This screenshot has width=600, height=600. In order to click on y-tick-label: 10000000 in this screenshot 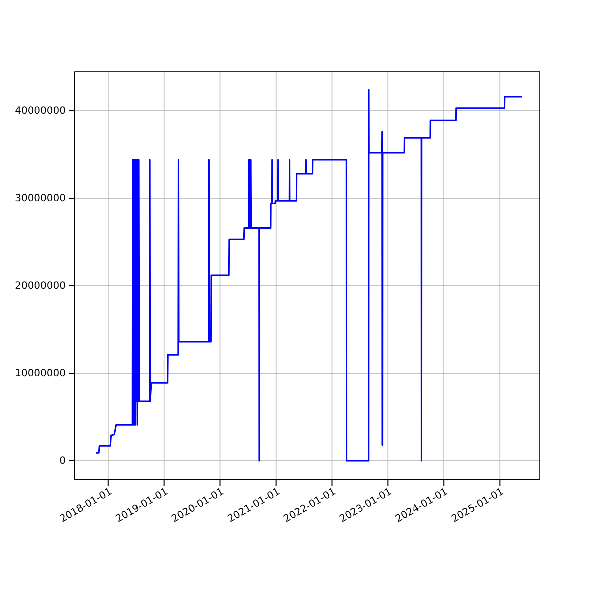, I will do `click(40, 374)`.